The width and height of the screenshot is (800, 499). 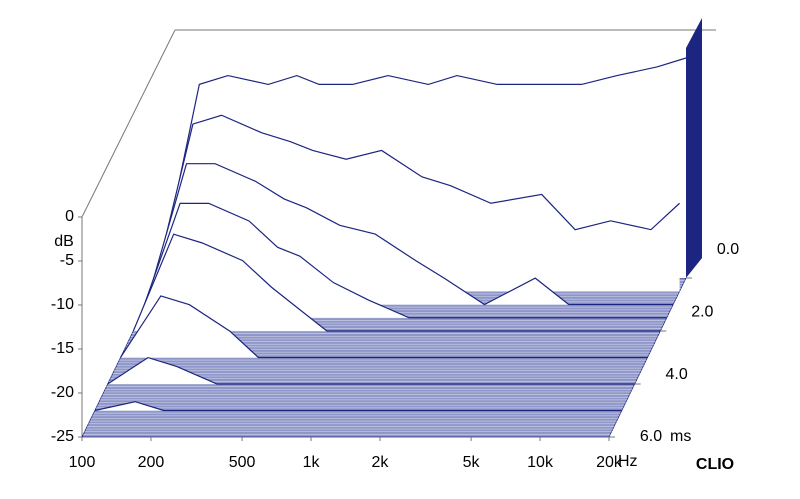 I want to click on x-tick-label: 200, so click(x=151, y=462).